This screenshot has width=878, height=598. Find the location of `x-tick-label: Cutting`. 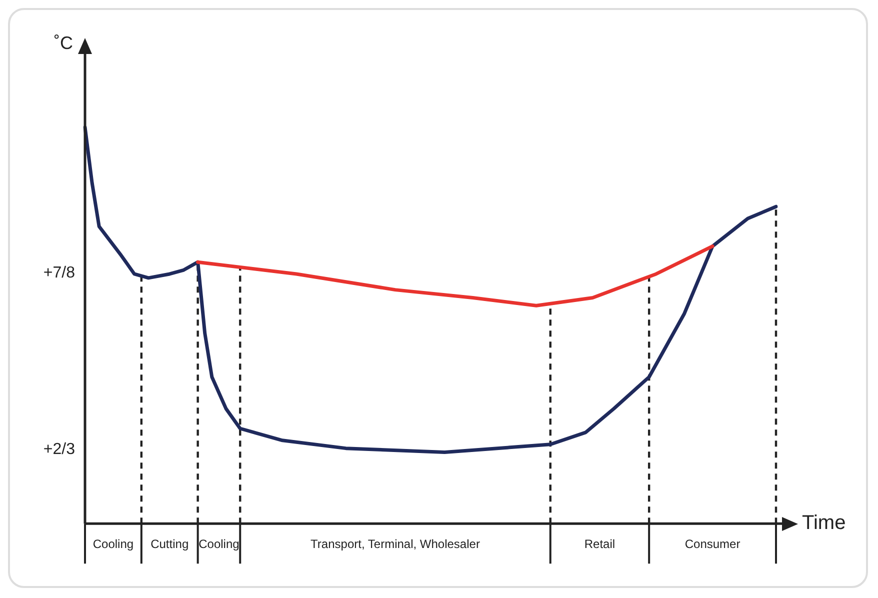

x-tick-label: Cutting is located at coordinates (169, 544).